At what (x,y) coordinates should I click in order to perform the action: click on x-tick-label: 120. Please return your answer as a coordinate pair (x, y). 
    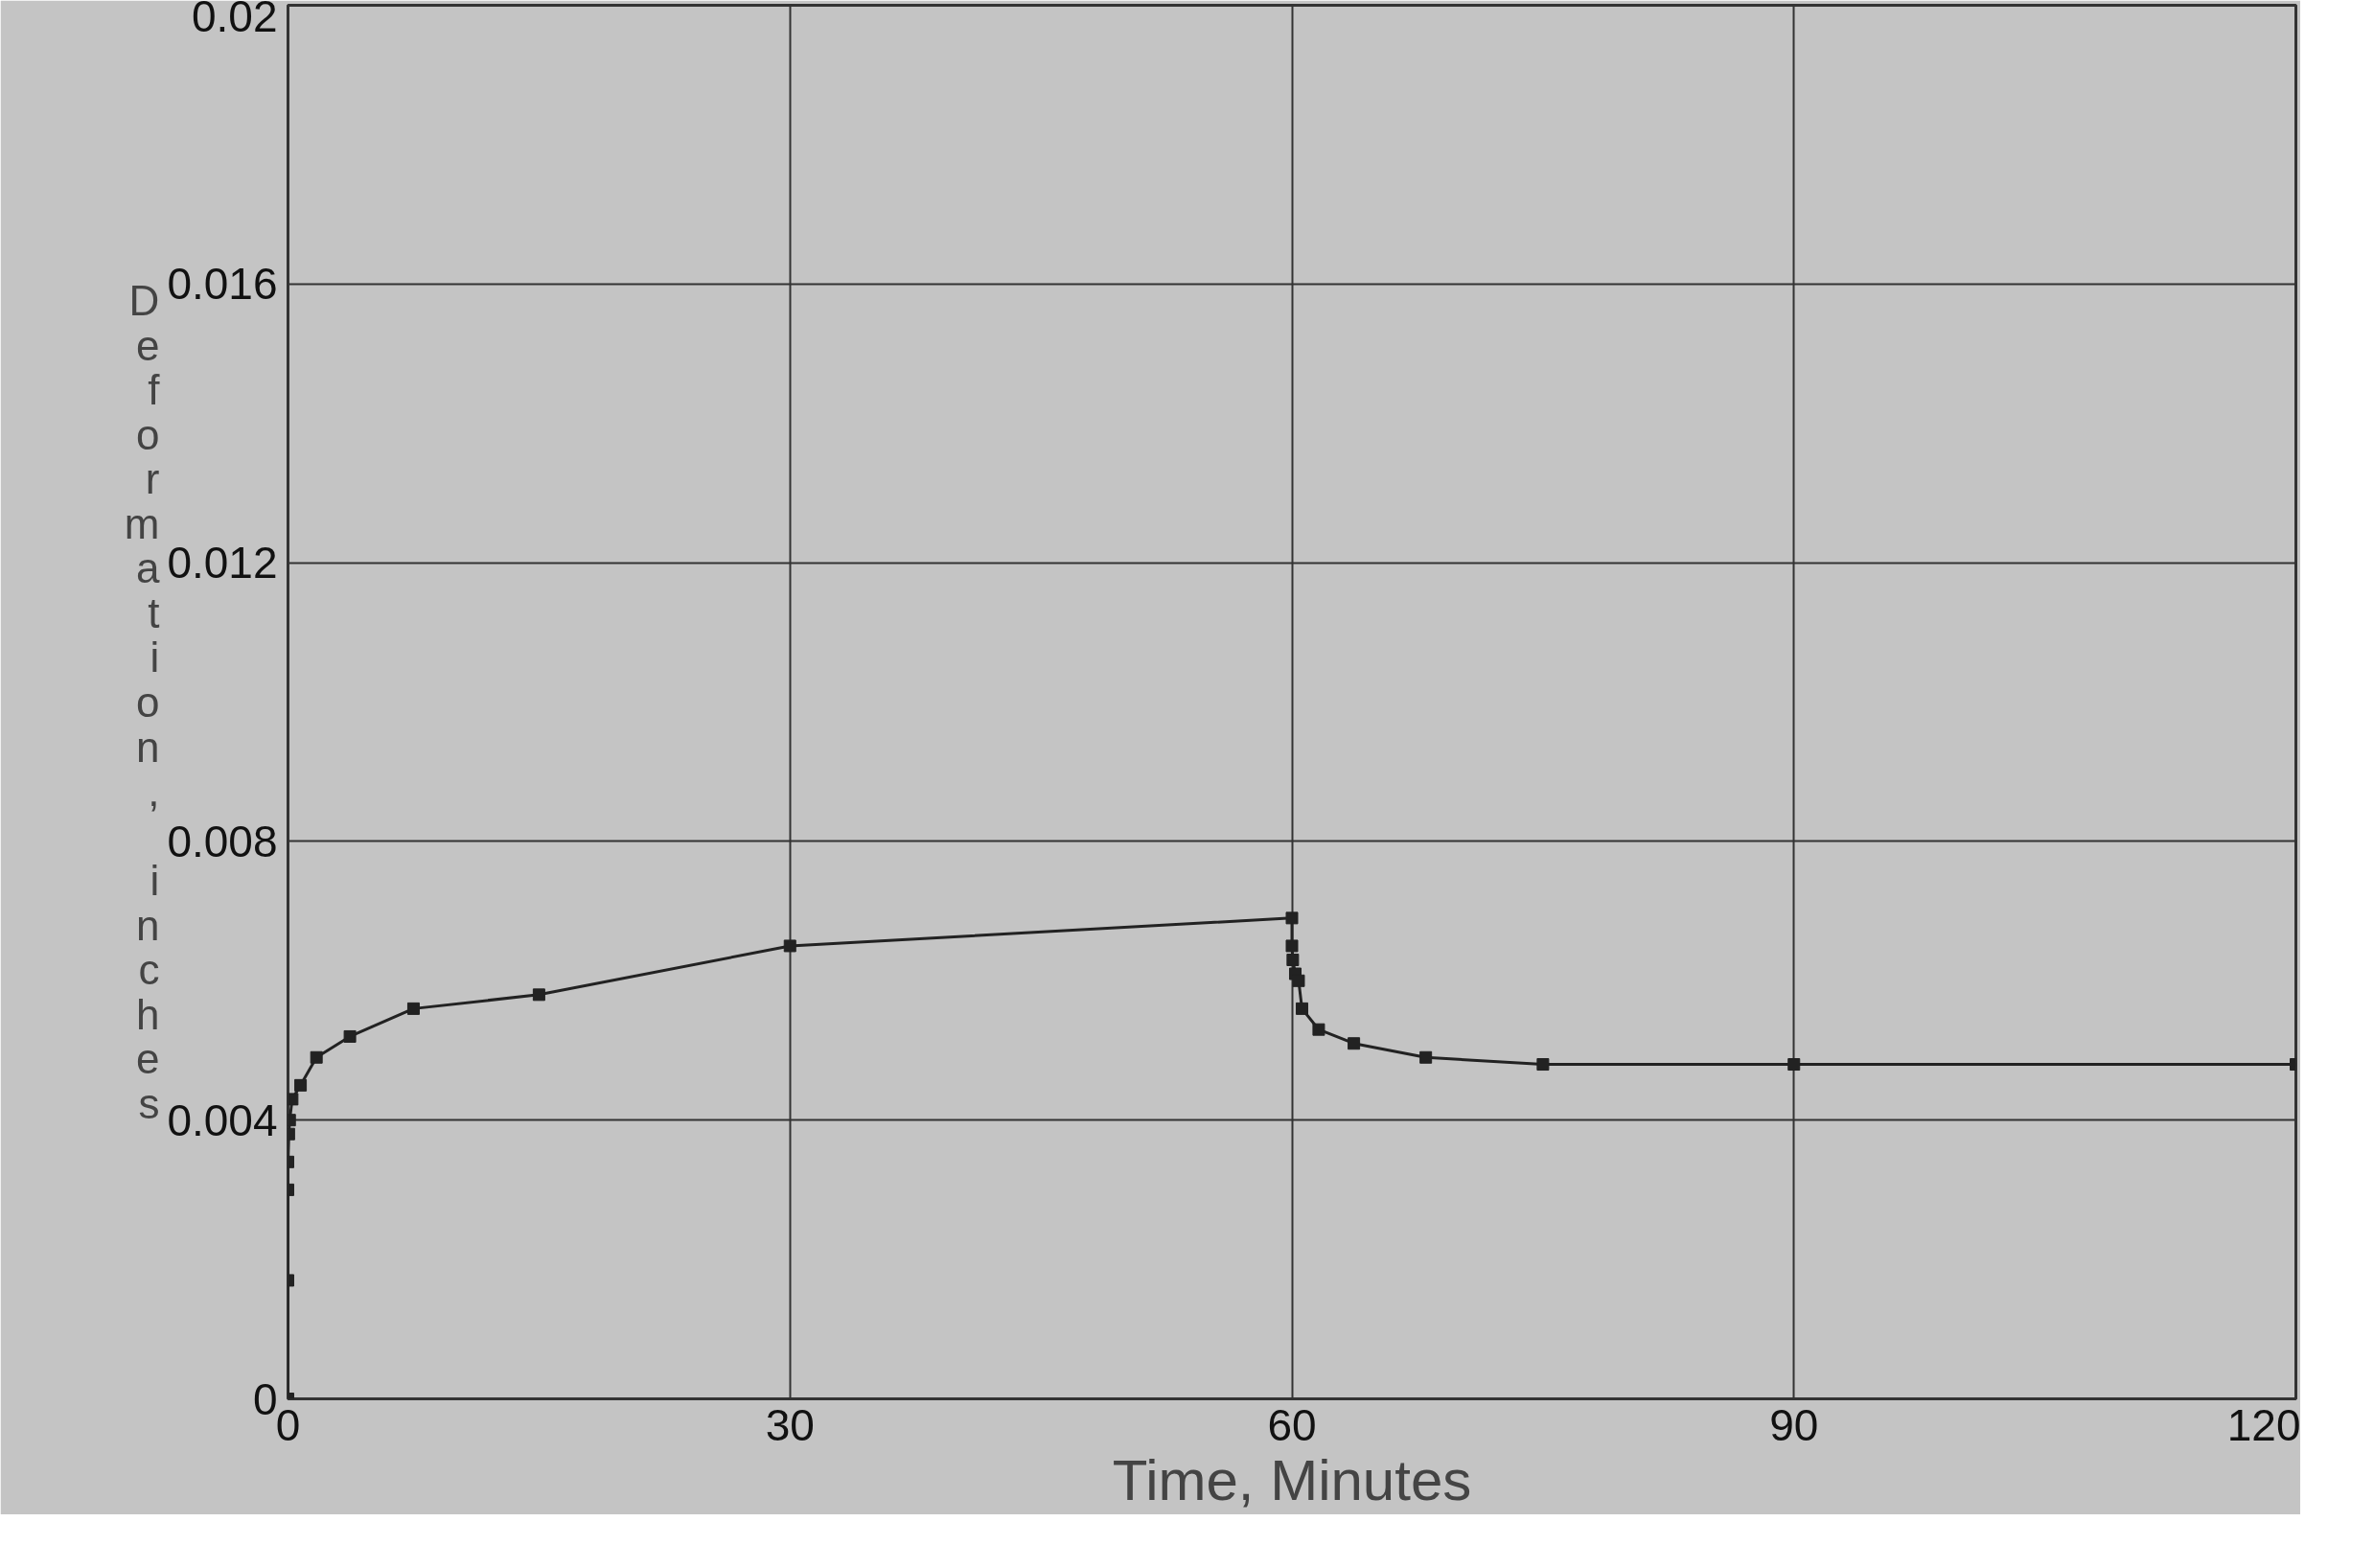
    Looking at the image, I should click on (2263, 1424).